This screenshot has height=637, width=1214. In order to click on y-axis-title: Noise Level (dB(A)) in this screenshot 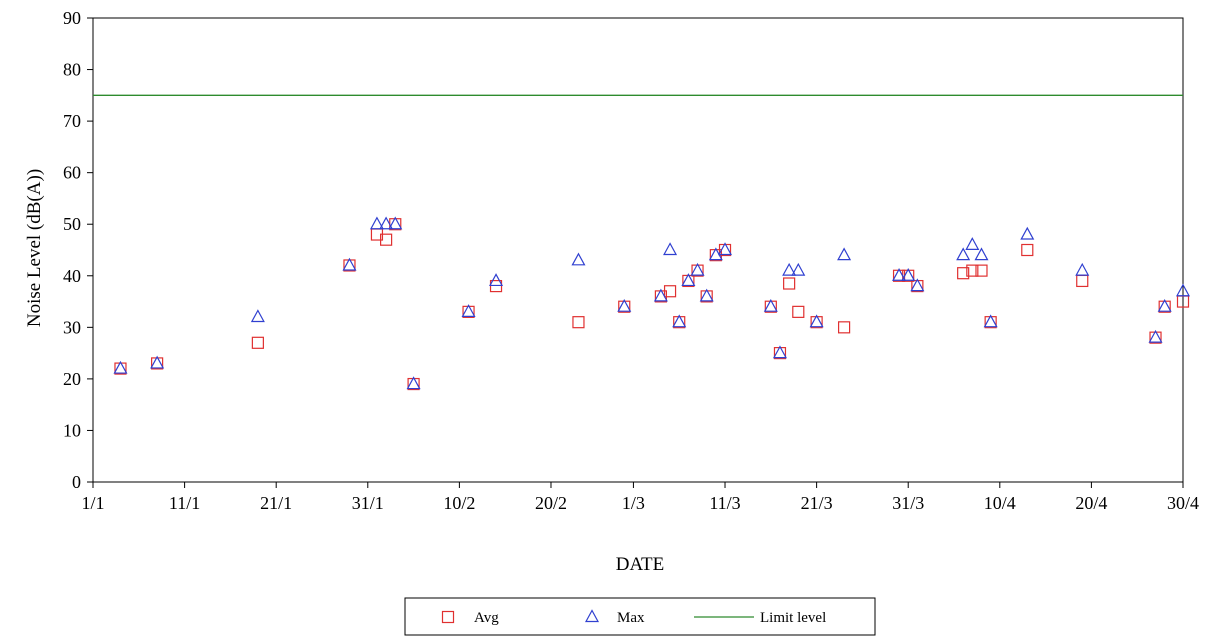, I will do `click(34, 248)`.